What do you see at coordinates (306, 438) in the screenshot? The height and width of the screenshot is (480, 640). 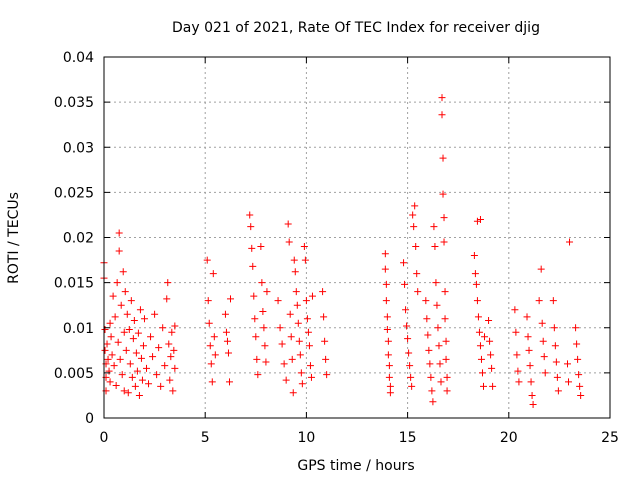 I see `x-tick-label: 10` at bounding box center [306, 438].